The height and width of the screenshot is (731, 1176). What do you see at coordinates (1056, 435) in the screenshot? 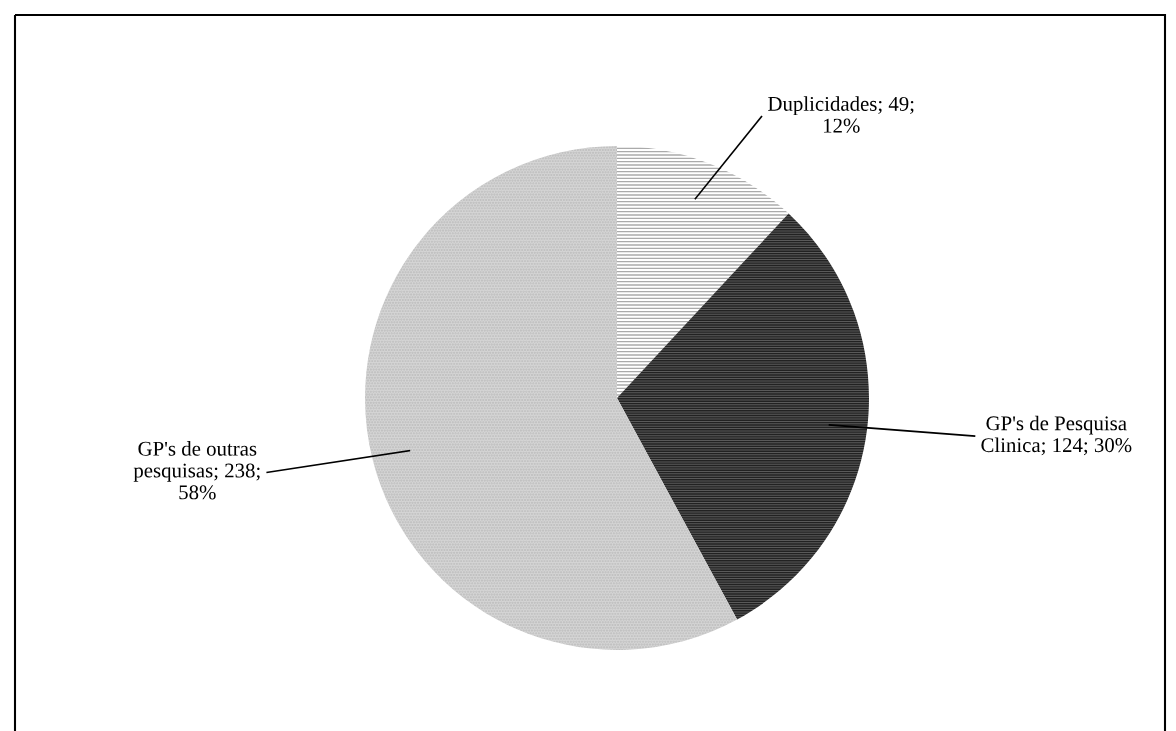
I see `slice-label: GP's de Pesquisa Clinica; 124; 30%` at bounding box center [1056, 435].